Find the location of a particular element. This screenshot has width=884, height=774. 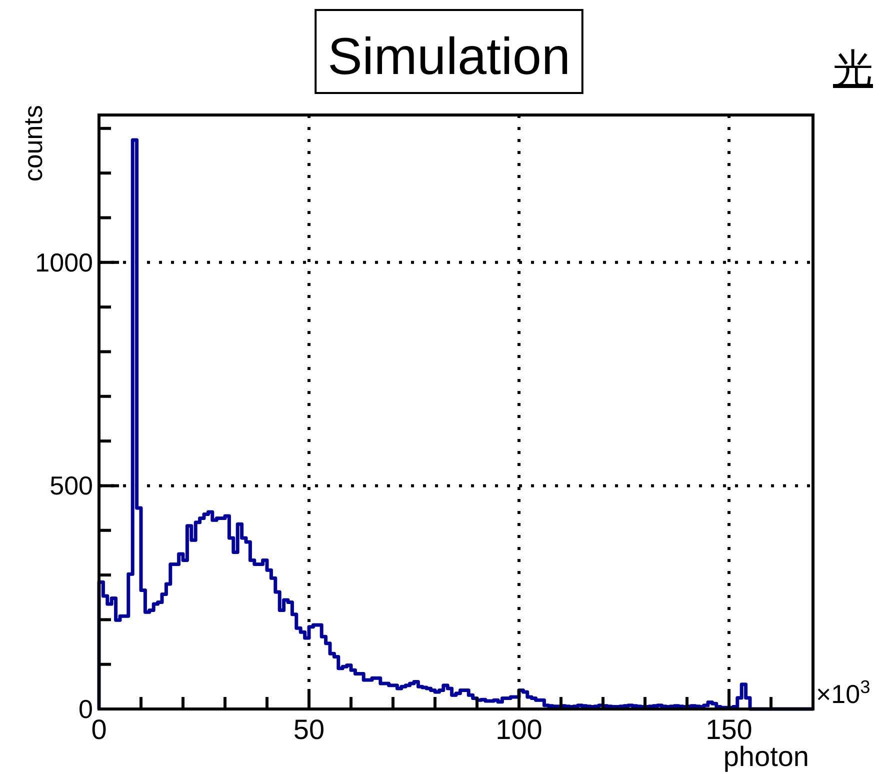

chart-title: Simulation is located at coordinates (449, 57).